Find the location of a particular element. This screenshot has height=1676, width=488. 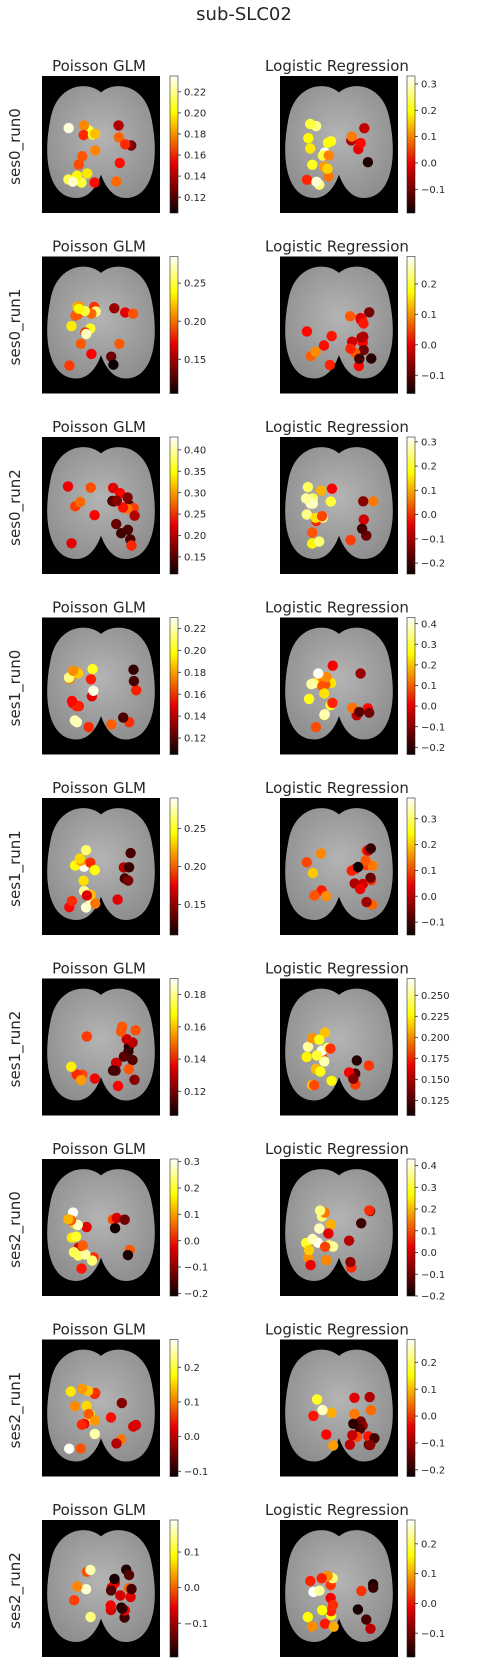

colorbar-tick-label: 0.175 is located at coordinates (435, 1059).